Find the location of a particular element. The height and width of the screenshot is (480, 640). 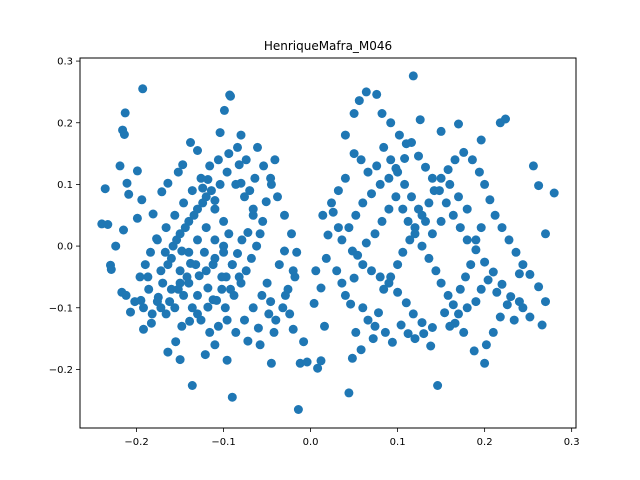

x-tick-label: −0.1 is located at coordinates (223, 442).